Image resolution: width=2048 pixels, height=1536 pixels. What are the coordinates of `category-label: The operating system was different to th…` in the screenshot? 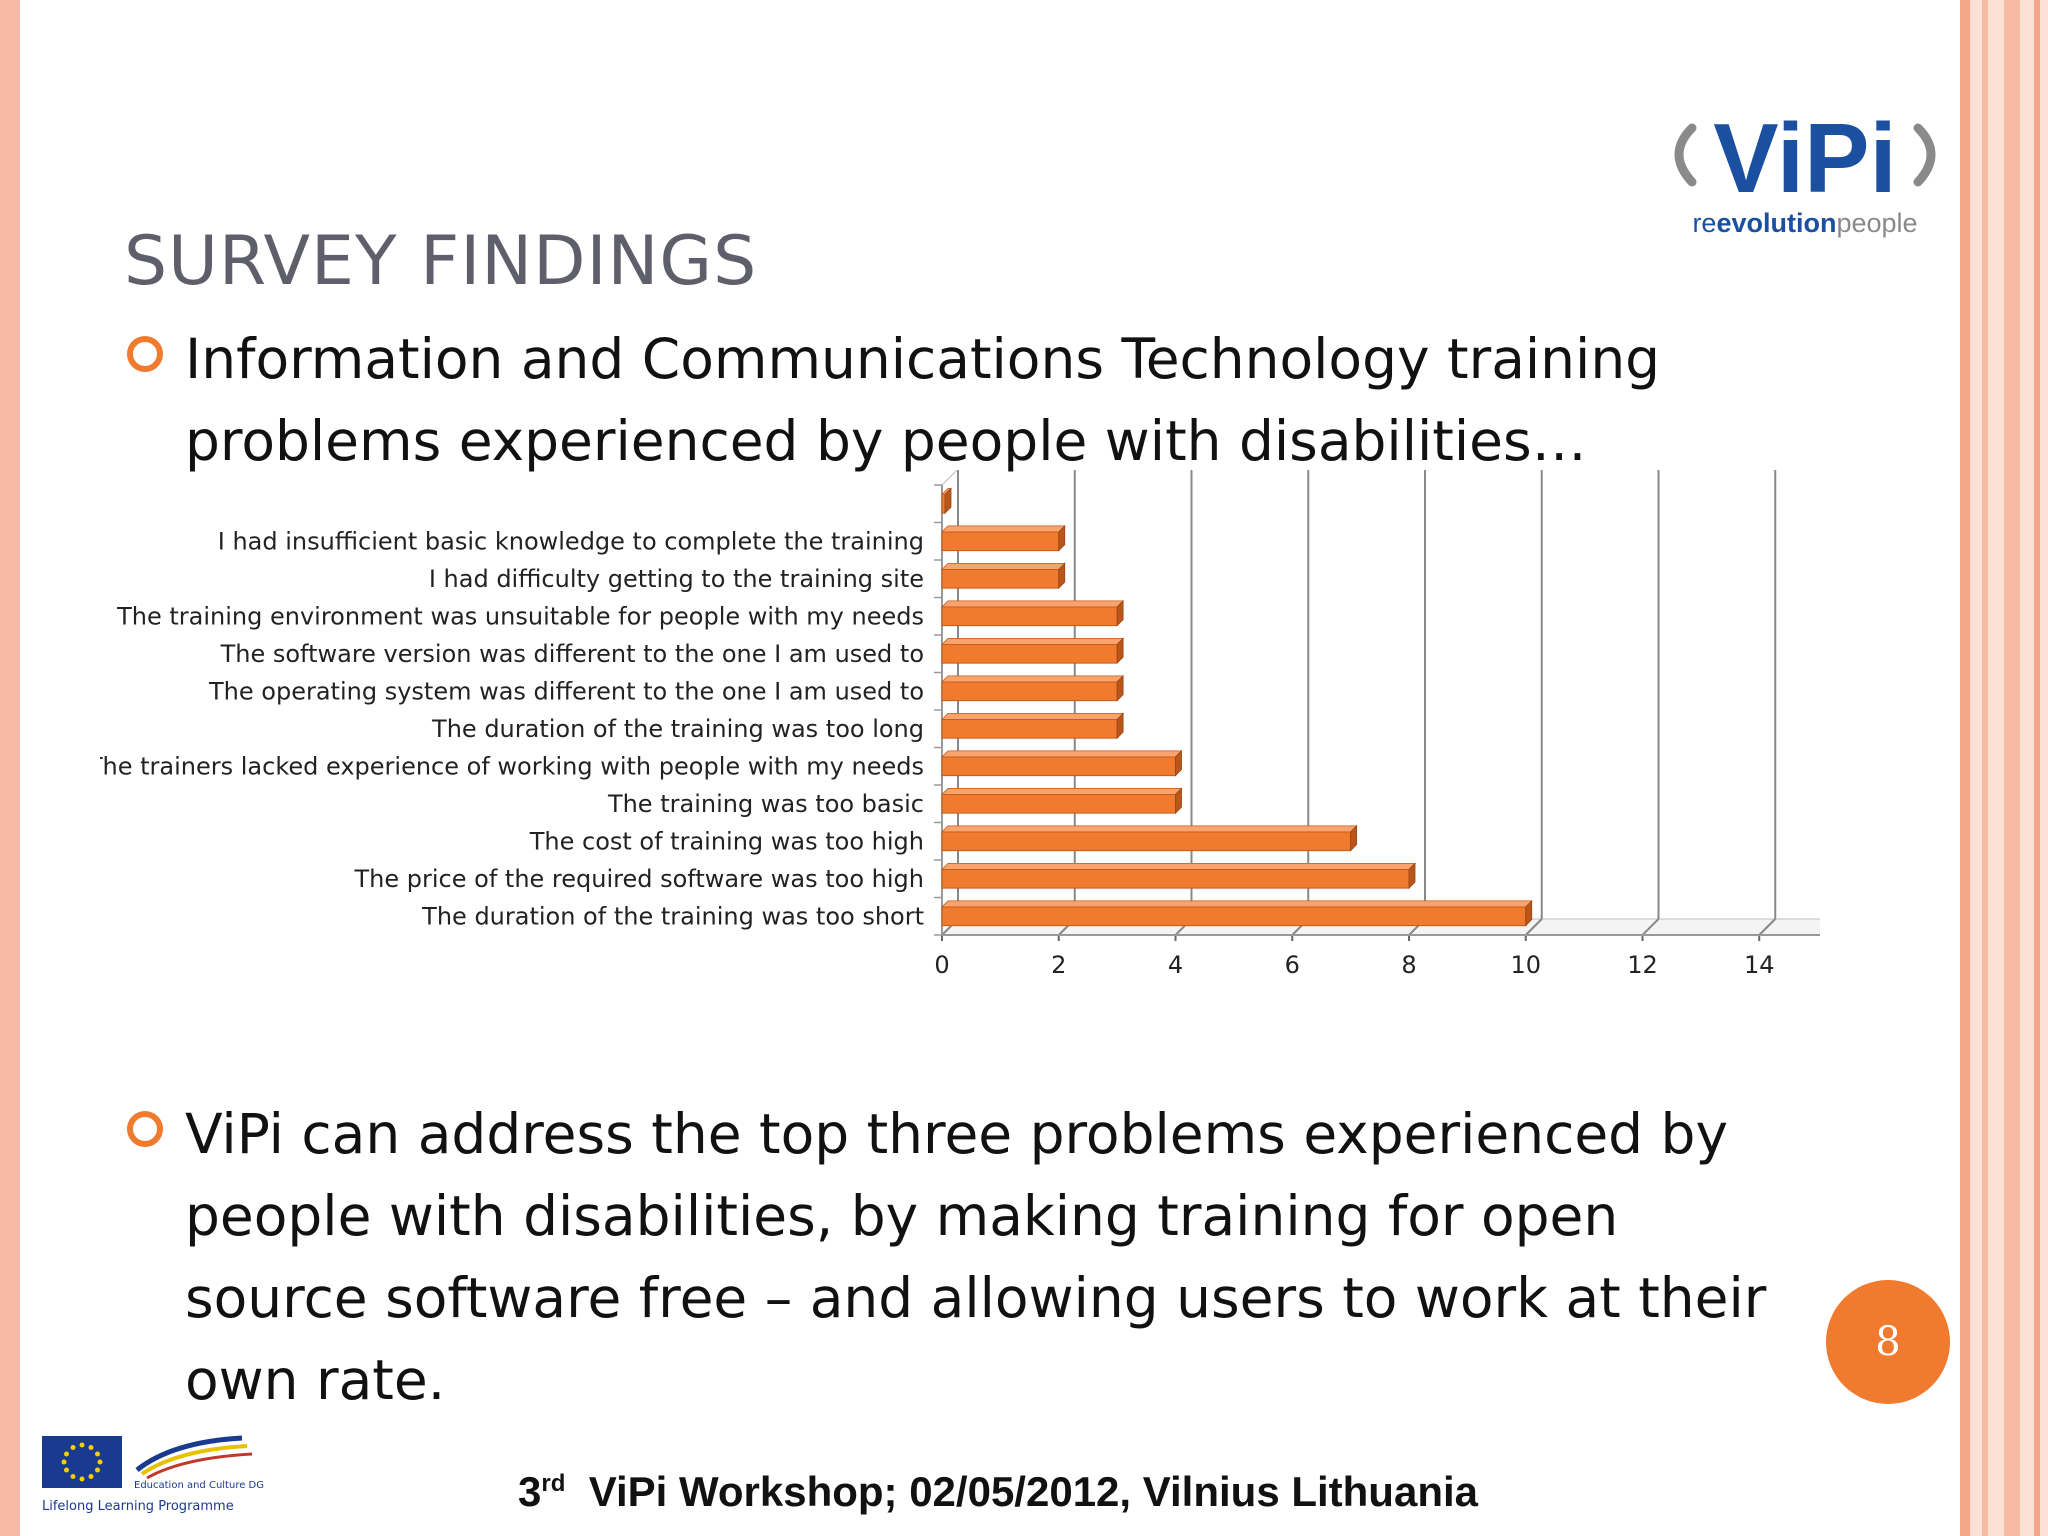 It's located at (566, 691).